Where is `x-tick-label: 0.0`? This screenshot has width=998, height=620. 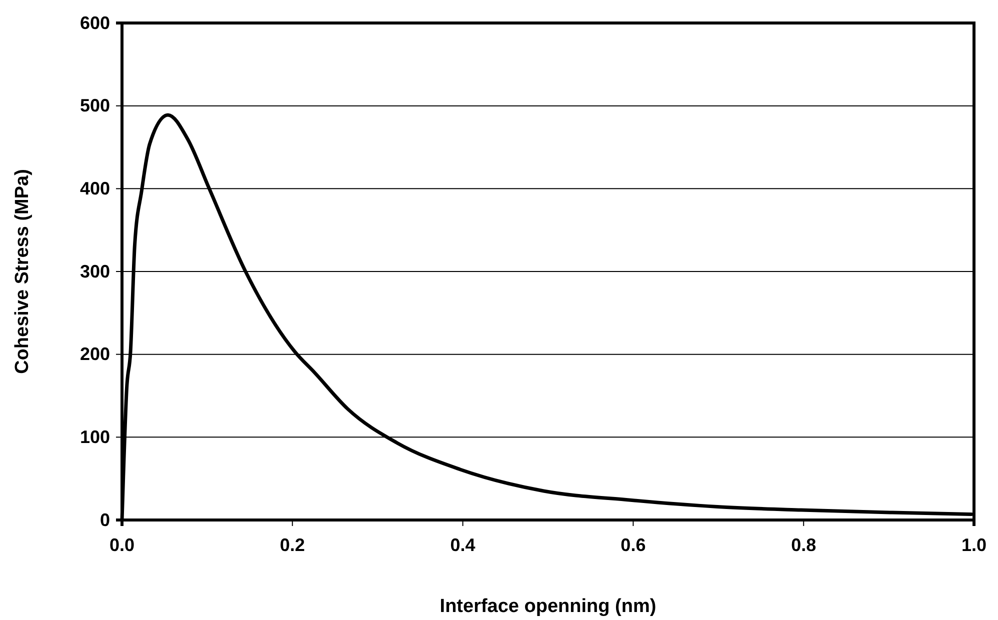 x-tick-label: 0.0 is located at coordinates (122, 544).